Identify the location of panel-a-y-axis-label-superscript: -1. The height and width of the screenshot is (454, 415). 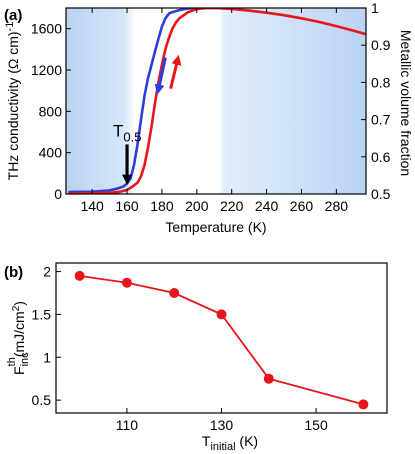
(10, 27).